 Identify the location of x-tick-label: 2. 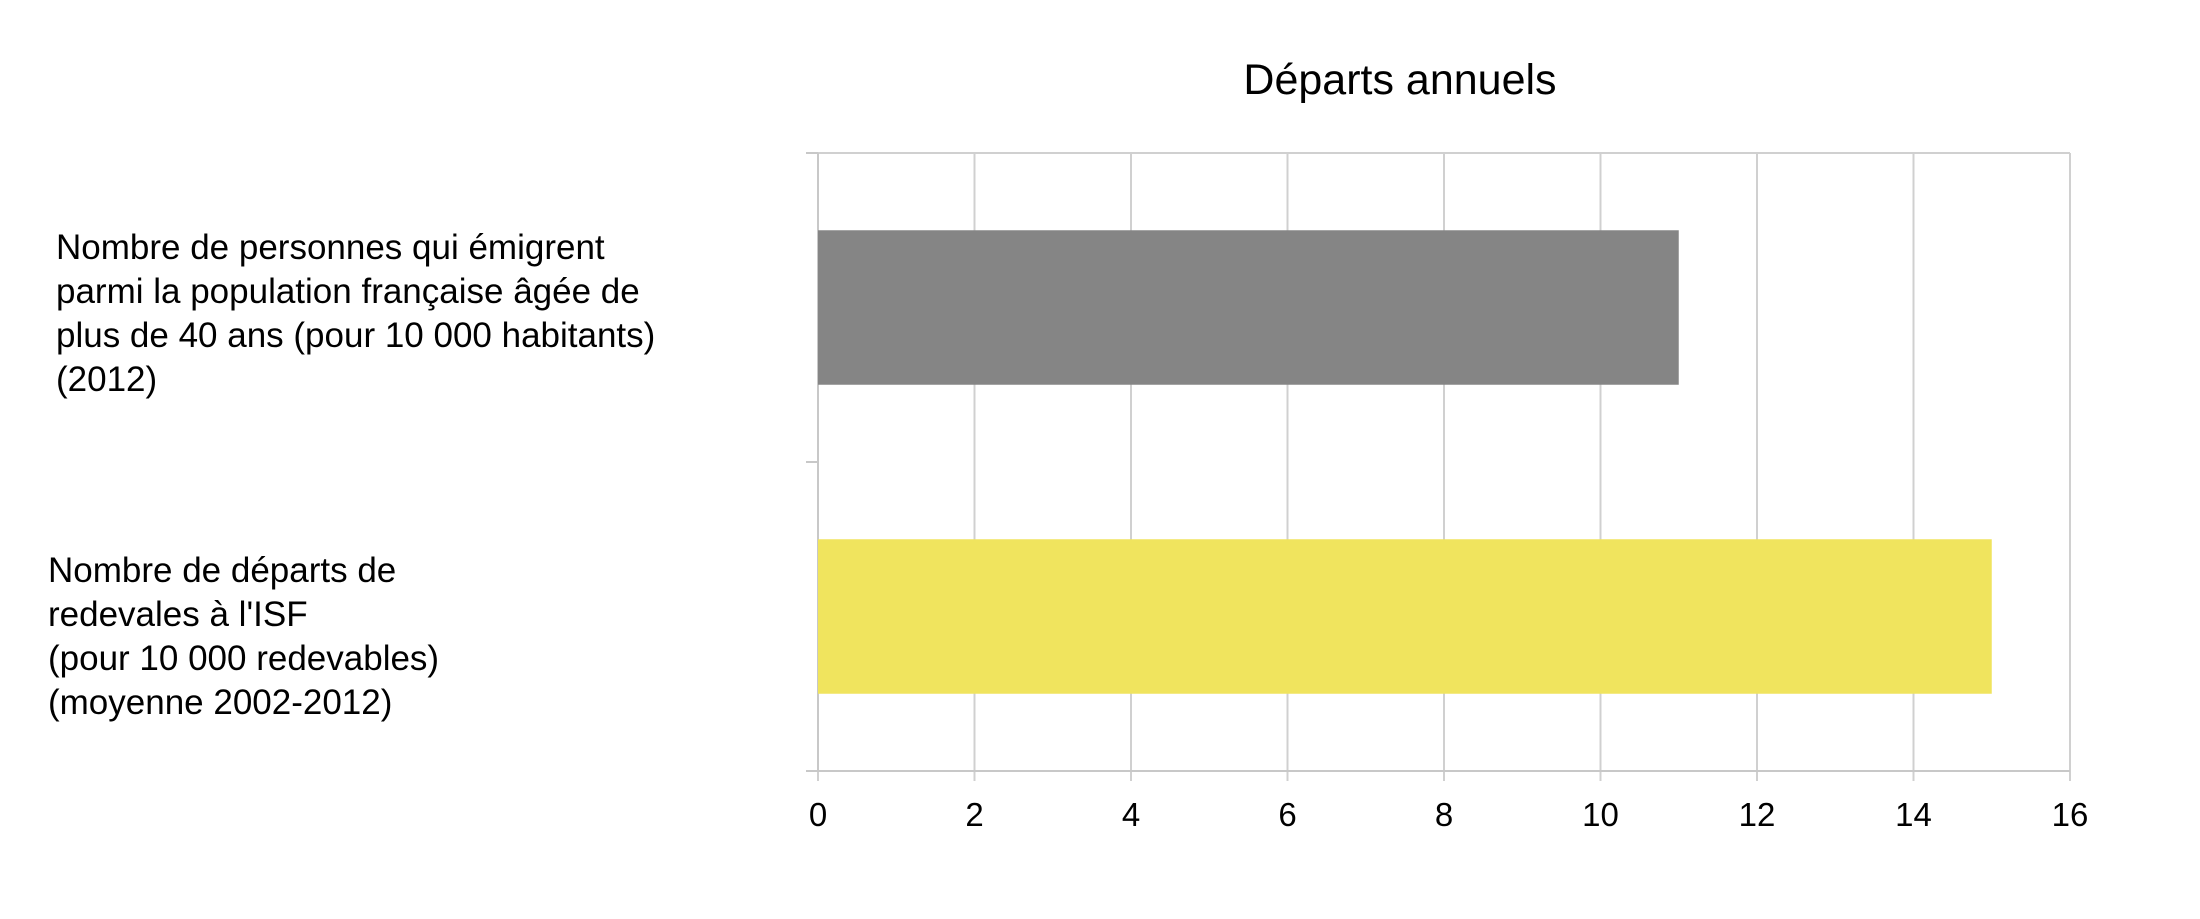
(974, 814).